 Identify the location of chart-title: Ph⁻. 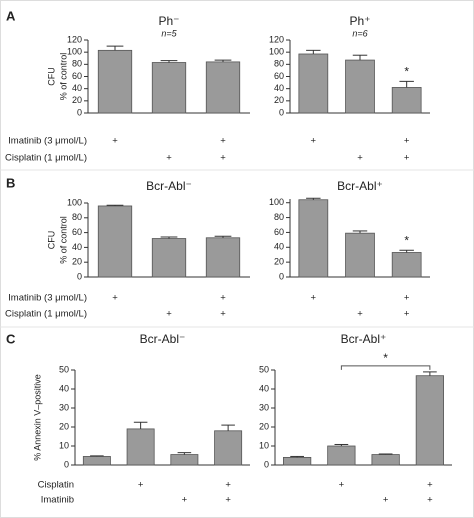
(168, 21).